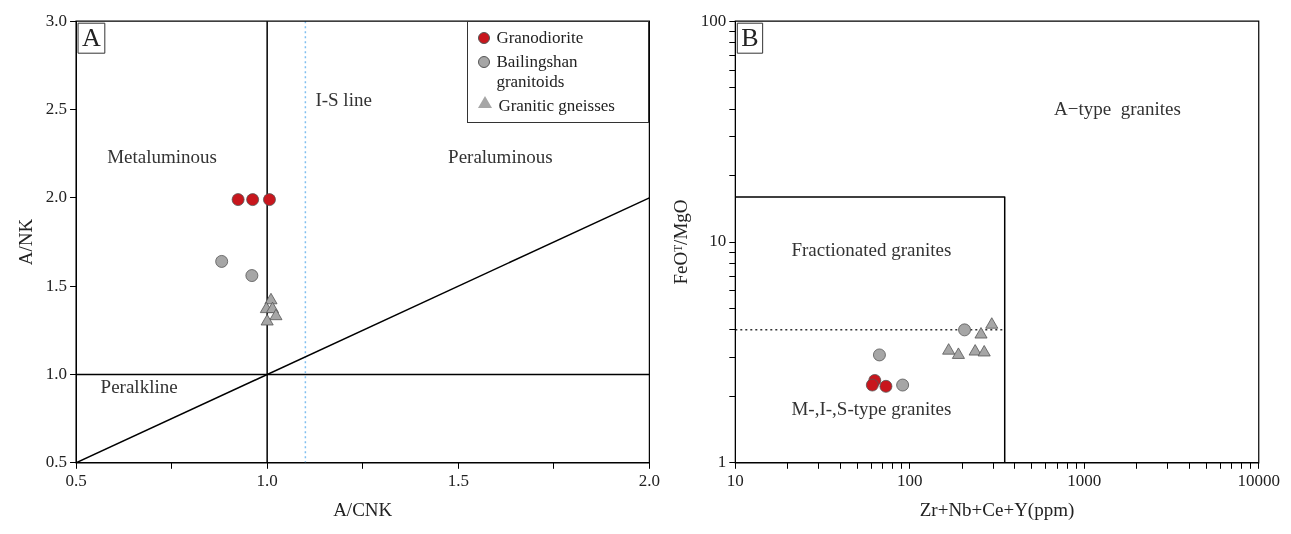 This screenshot has width=1291, height=534. What do you see at coordinates (56, 20) in the screenshot?
I see `y-tick-label: 3.0` at bounding box center [56, 20].